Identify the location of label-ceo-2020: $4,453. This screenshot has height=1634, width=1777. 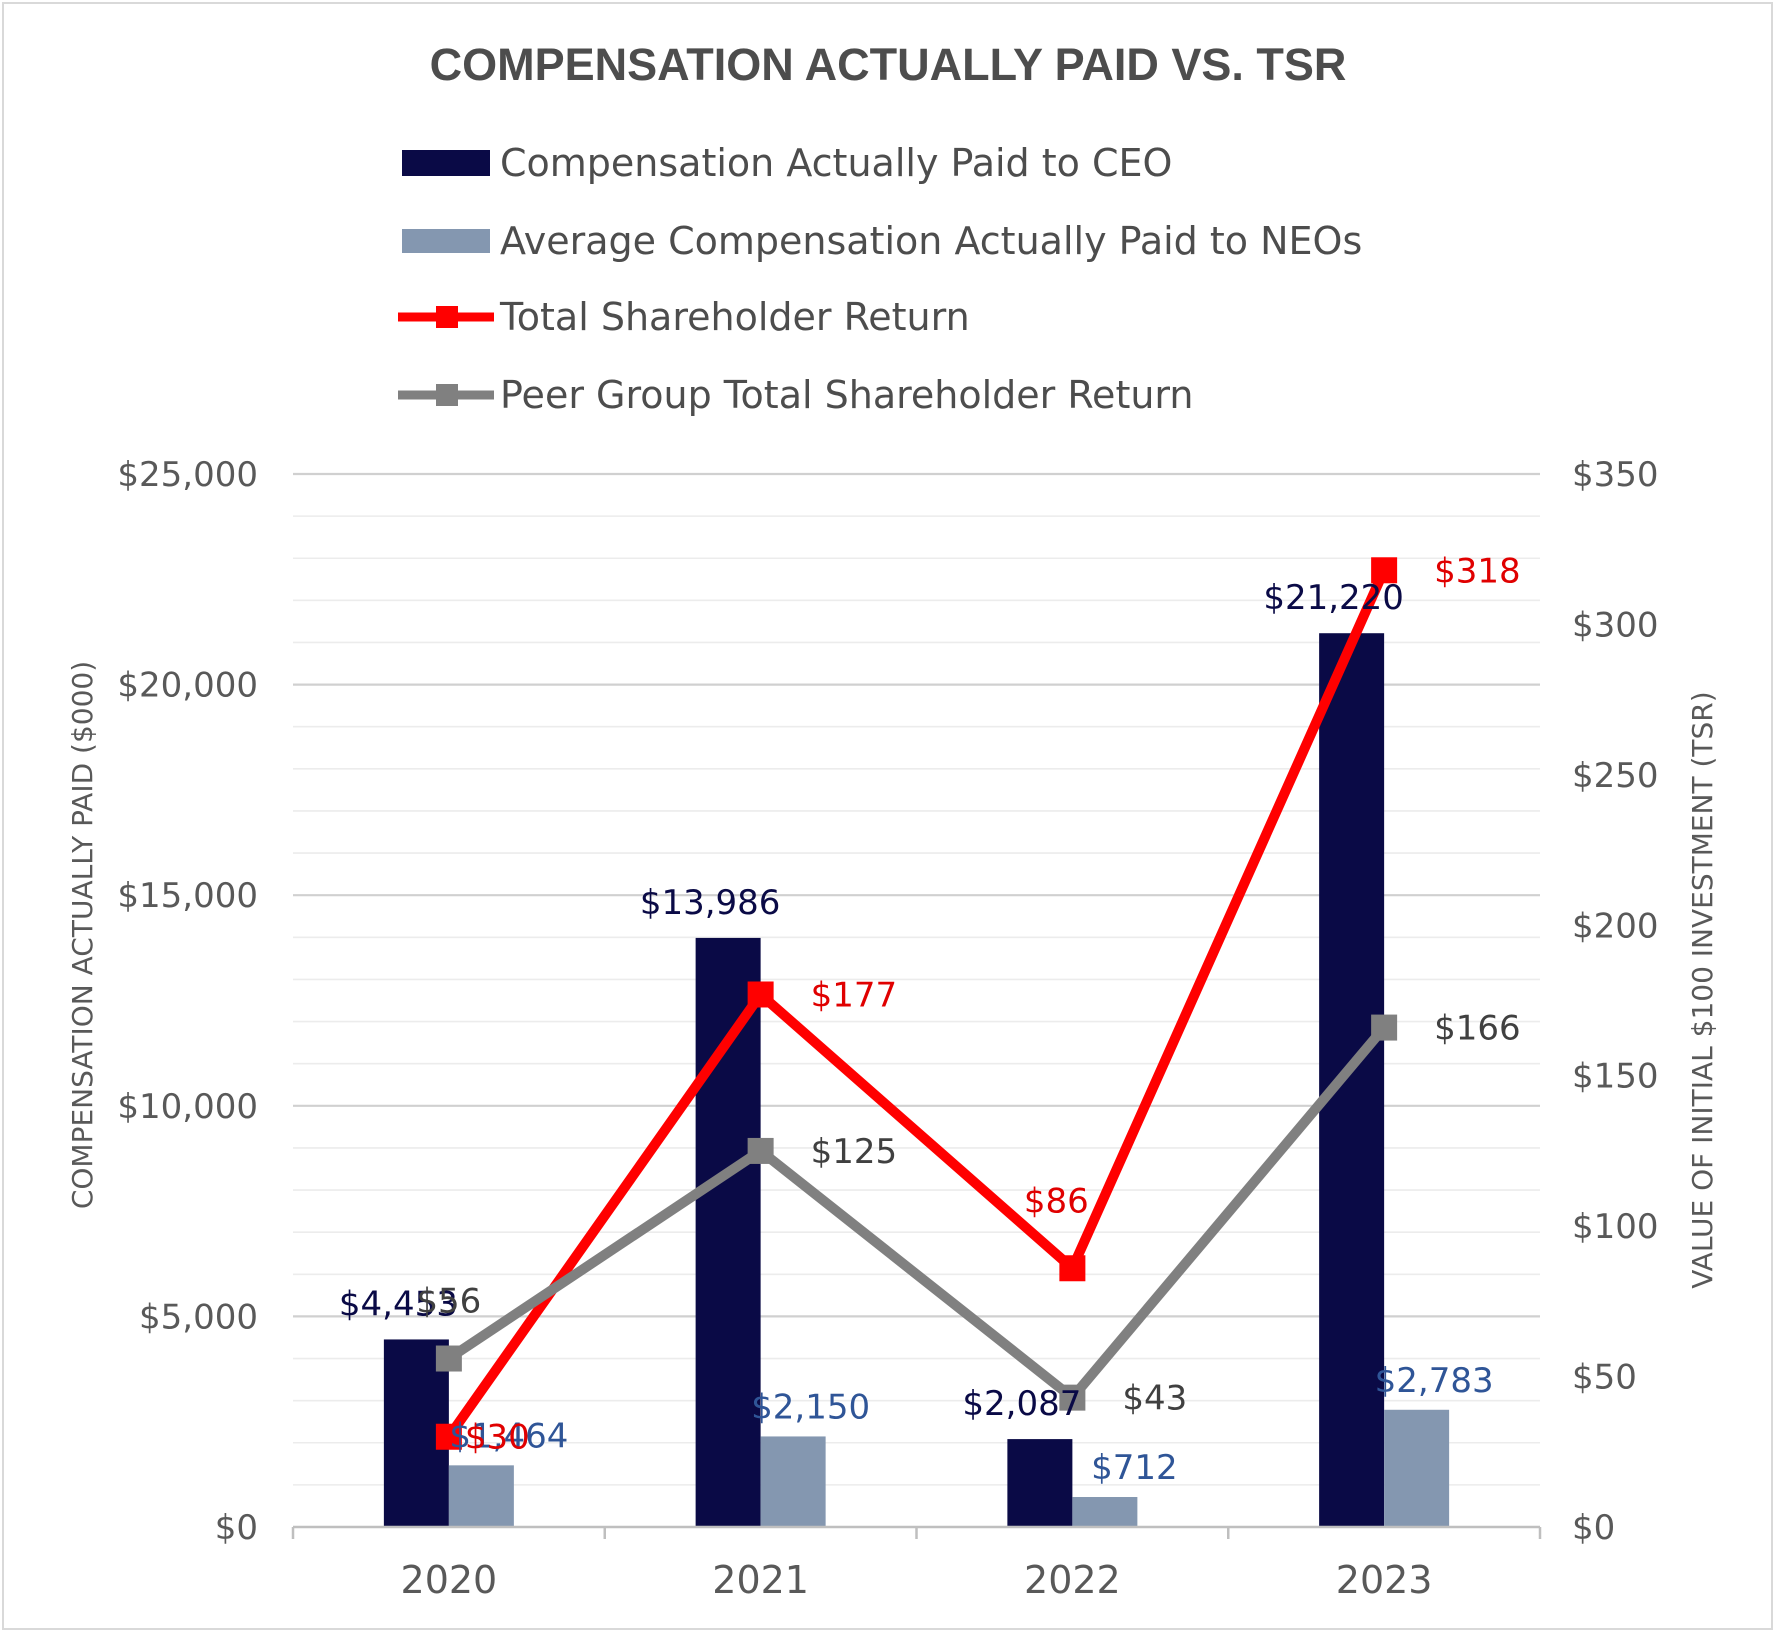
(398, 1304).